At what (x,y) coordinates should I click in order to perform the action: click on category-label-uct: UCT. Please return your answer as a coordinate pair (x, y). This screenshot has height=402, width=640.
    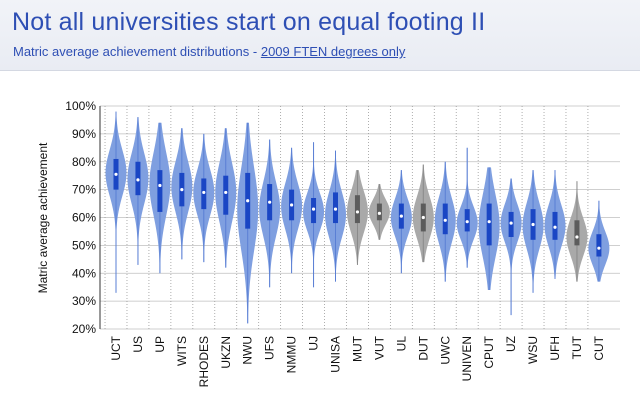
    Looking at the image, I should click on (116, 347).